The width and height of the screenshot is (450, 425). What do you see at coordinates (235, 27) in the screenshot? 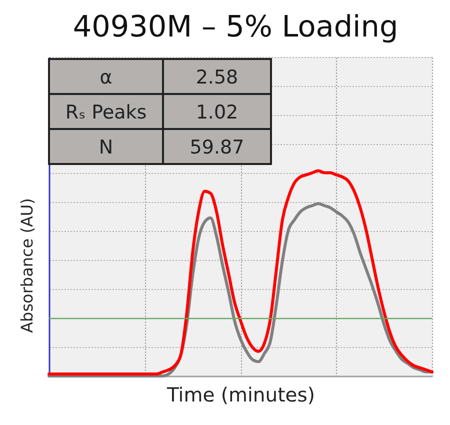
I see `chart-title: 40930M – 5% Loading` at bounding box center [235, 27].